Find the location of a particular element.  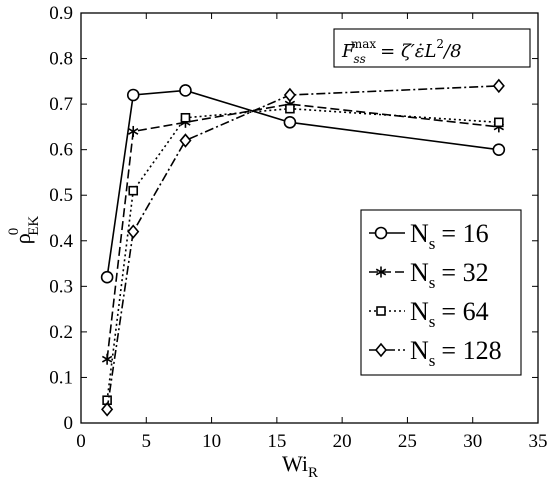

legend-label: Ns = 128 is located at coordinates (456, 353).